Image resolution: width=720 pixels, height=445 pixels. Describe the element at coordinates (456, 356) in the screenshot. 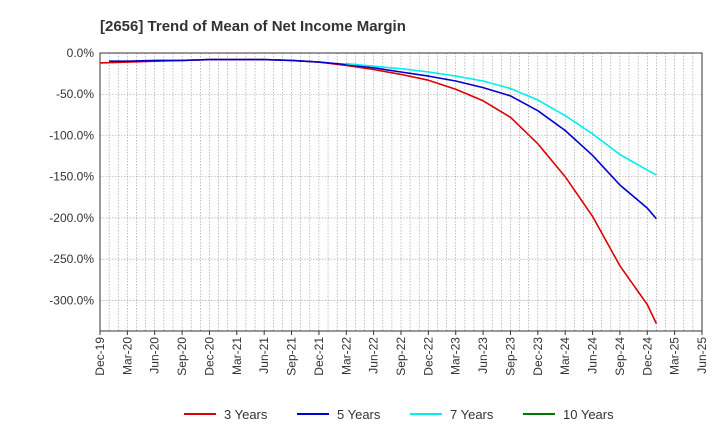

I see `x-tick-label: Mar-23` at that location.